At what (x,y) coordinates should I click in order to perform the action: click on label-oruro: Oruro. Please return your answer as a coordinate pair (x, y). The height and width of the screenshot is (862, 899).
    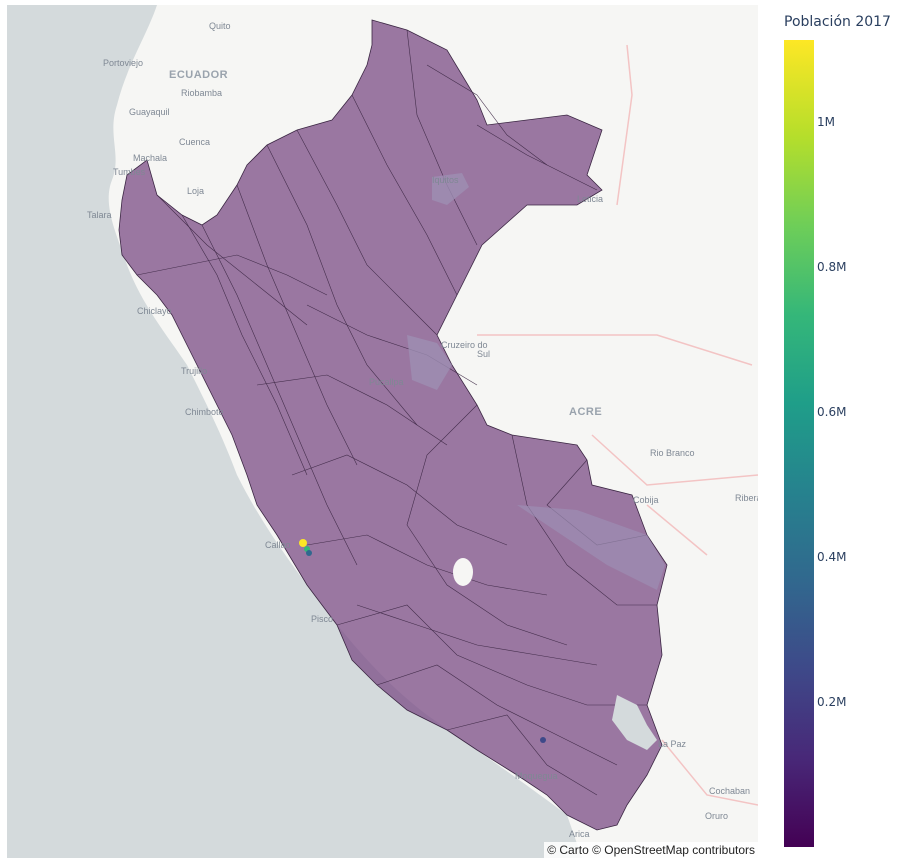
    Looking at the image, I should click on (716, 816).